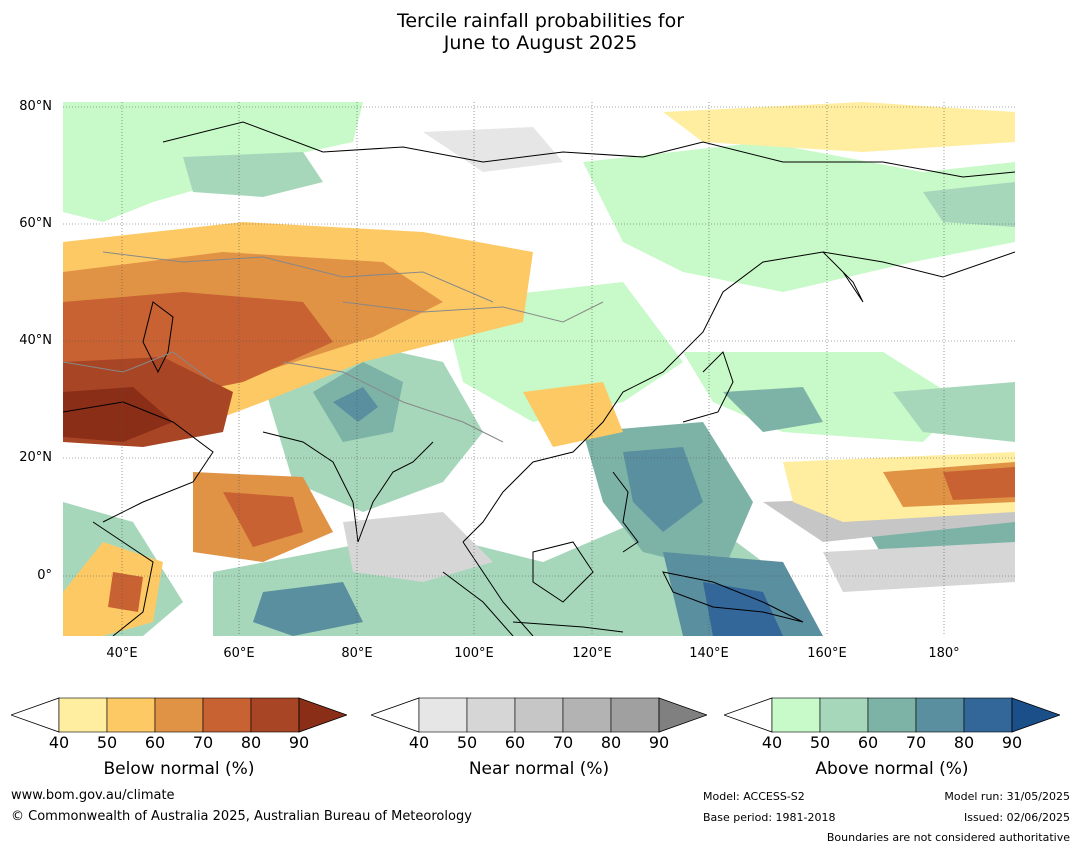 This screenshot has width=1081, height=850. Describe the element at coordinates (892, 769) in the screenshot. I see `colorbar-above-label: Above normal (%)` at that location.